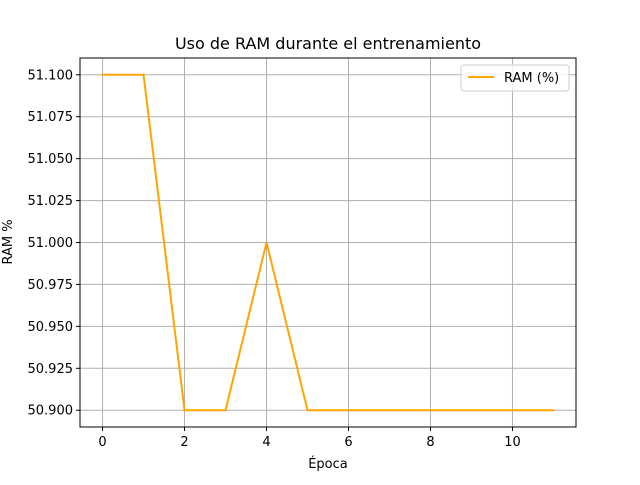  What do you see at coordinates (328, 464) in the screenshot?
I see `x-axis-label: Época` at bounding box center [328, 464].